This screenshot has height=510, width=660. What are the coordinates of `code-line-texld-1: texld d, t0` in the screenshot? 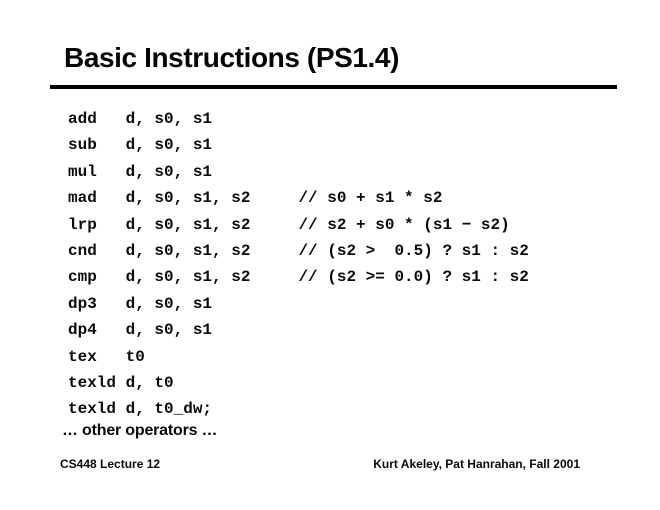 It's located at (121, 382).